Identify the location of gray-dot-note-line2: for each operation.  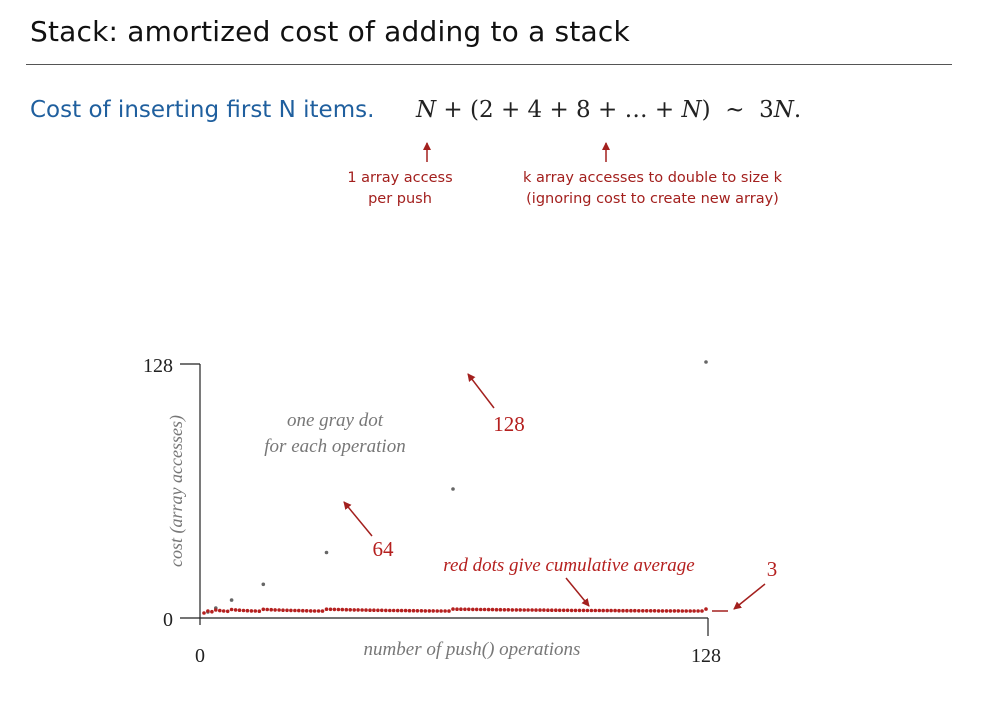
(334, 446).